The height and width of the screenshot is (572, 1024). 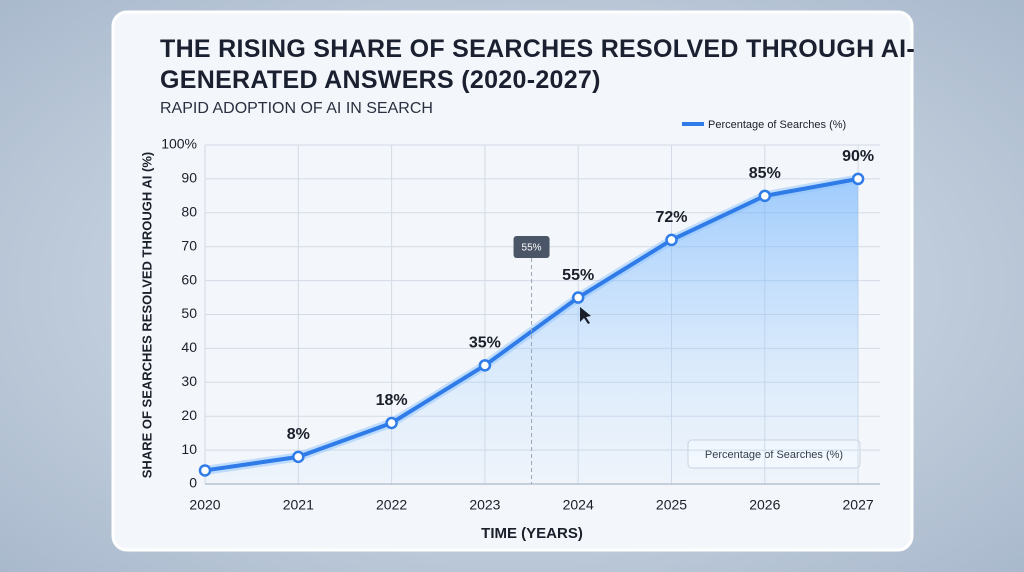 I want to click on x-tick-label: 2023, so click(x=484, y=505).